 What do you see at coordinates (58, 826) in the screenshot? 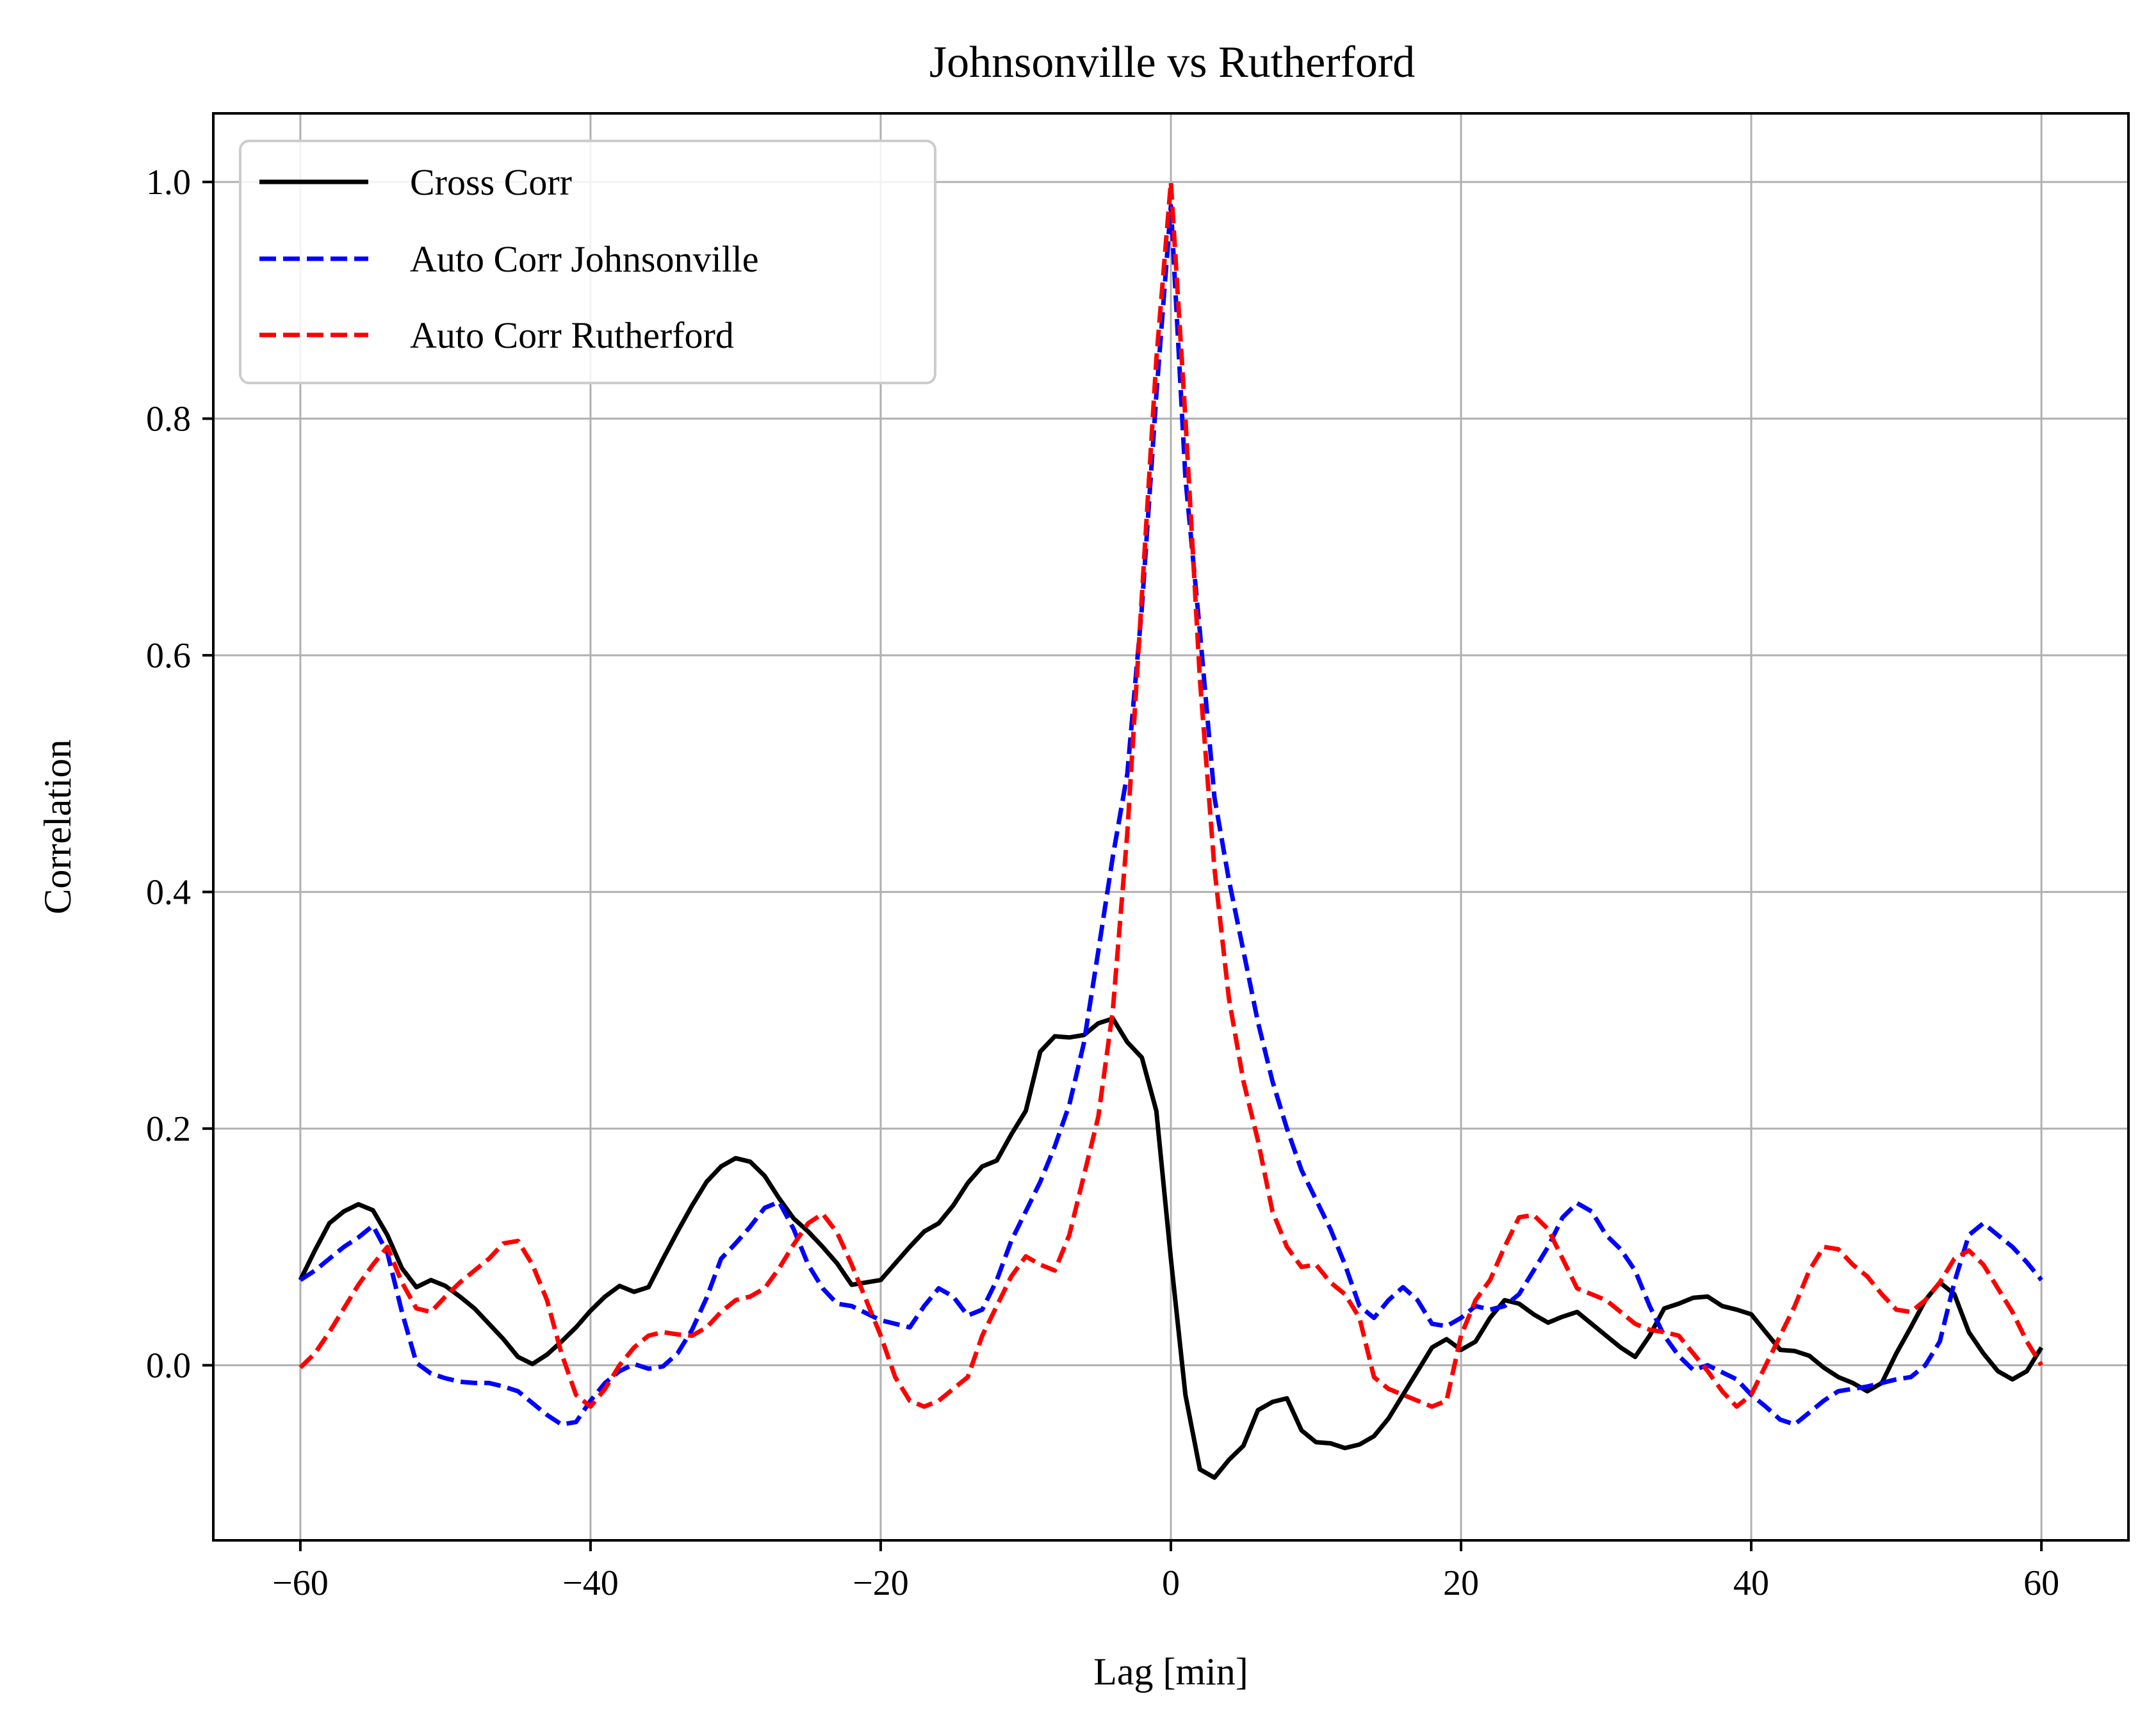
I see `y-axis-label: Correlation` at bounding box center [58, 826].